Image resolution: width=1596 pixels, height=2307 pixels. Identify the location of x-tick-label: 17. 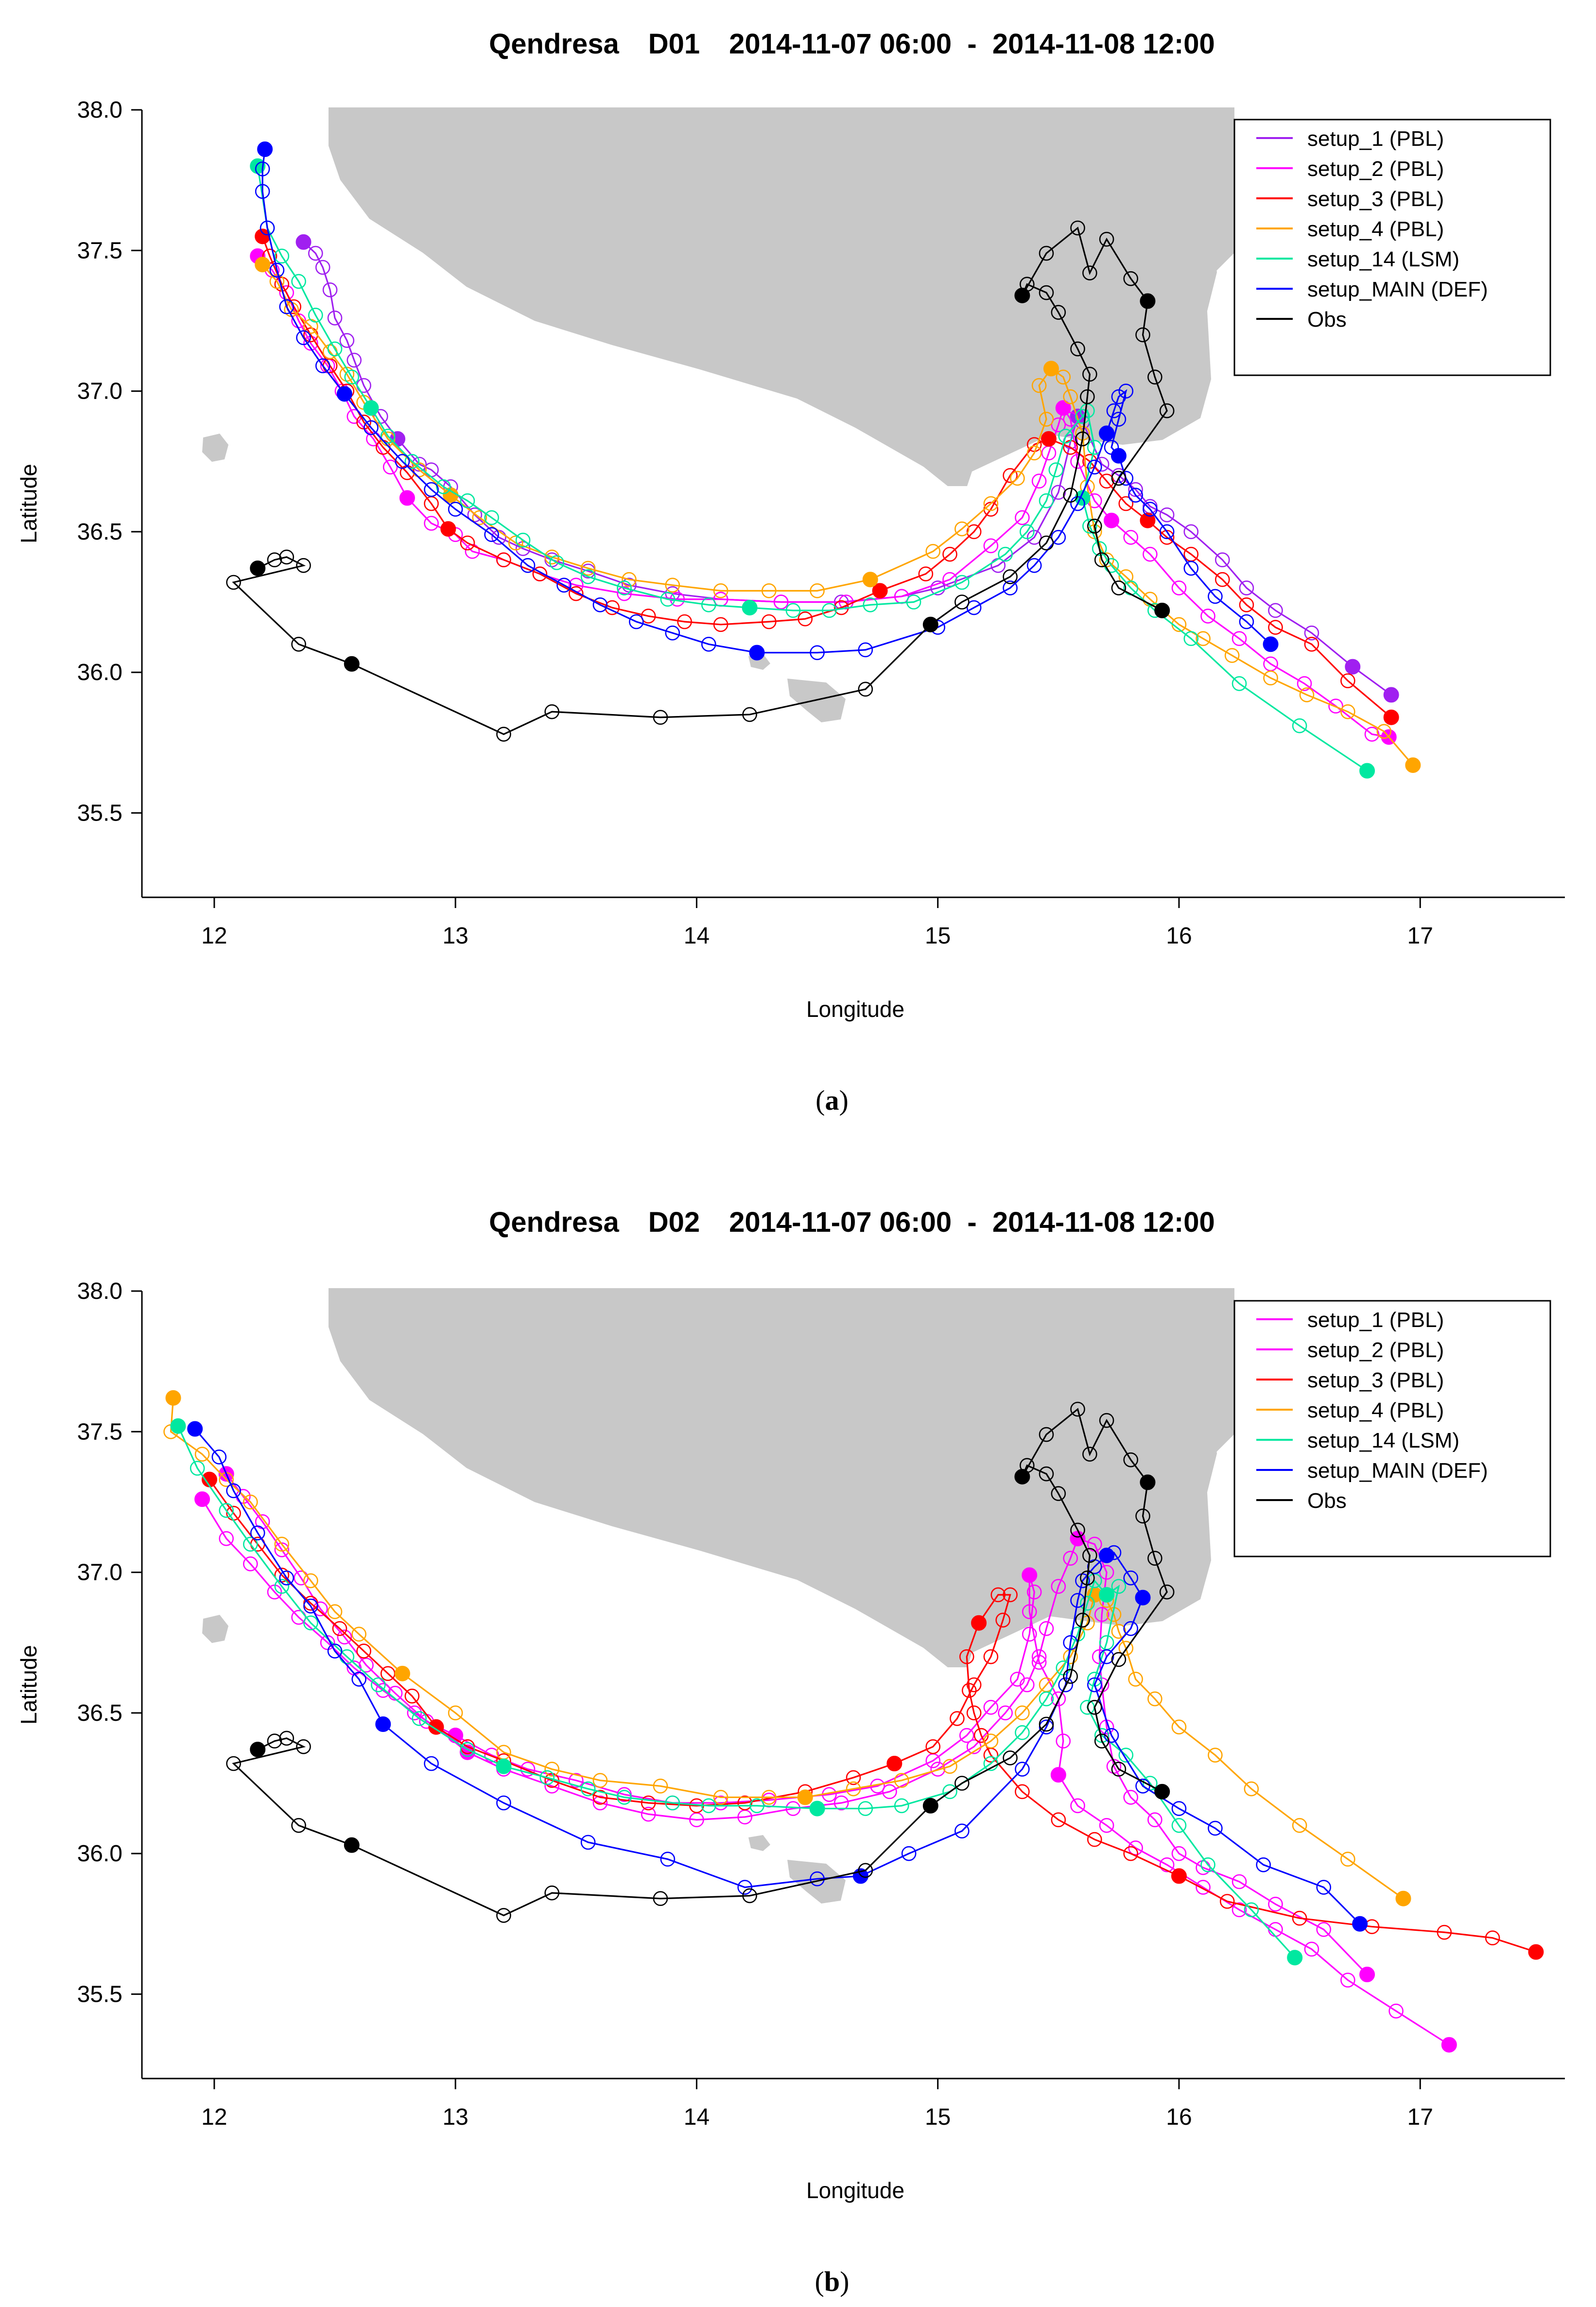
(1420, 936).